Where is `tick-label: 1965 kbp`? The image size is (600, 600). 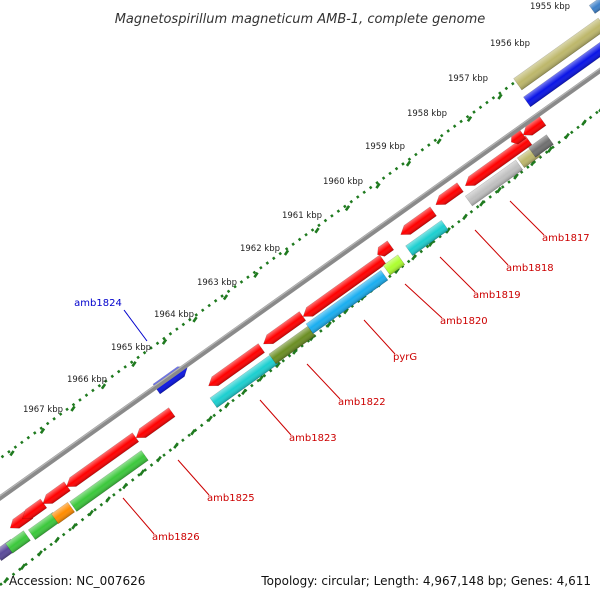 tick-label: 1965 kbp is located at coordinates (131, 348).